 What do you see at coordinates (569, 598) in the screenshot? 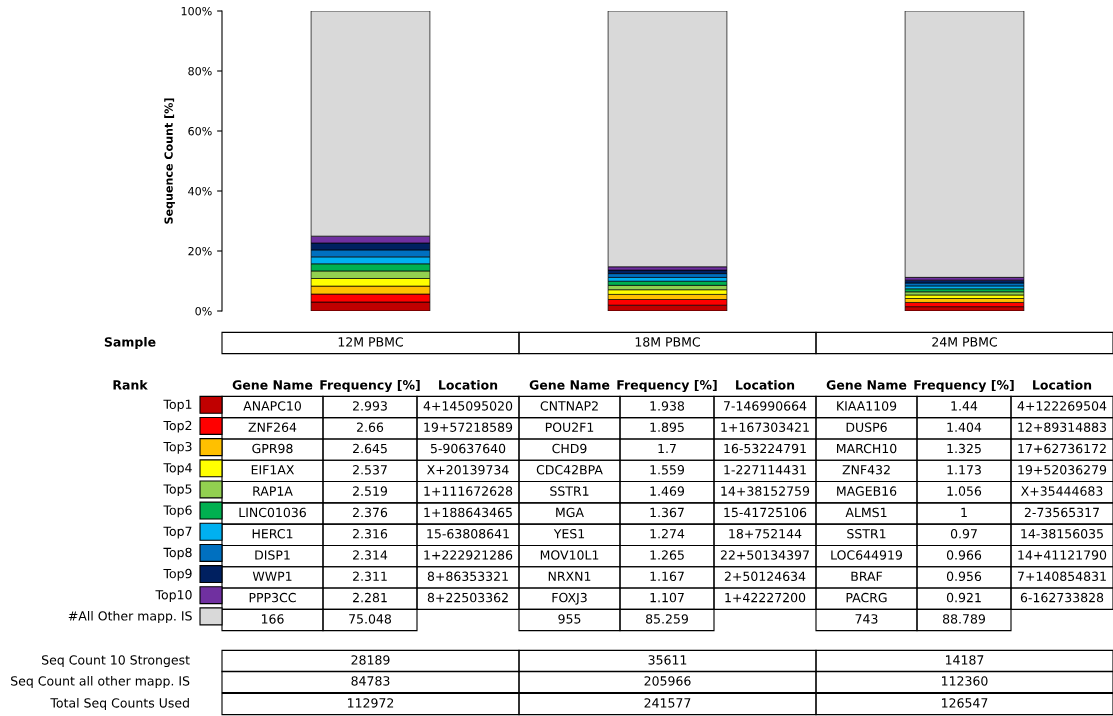
I see `text: FOXJ3` at bounding box center [569, 598].